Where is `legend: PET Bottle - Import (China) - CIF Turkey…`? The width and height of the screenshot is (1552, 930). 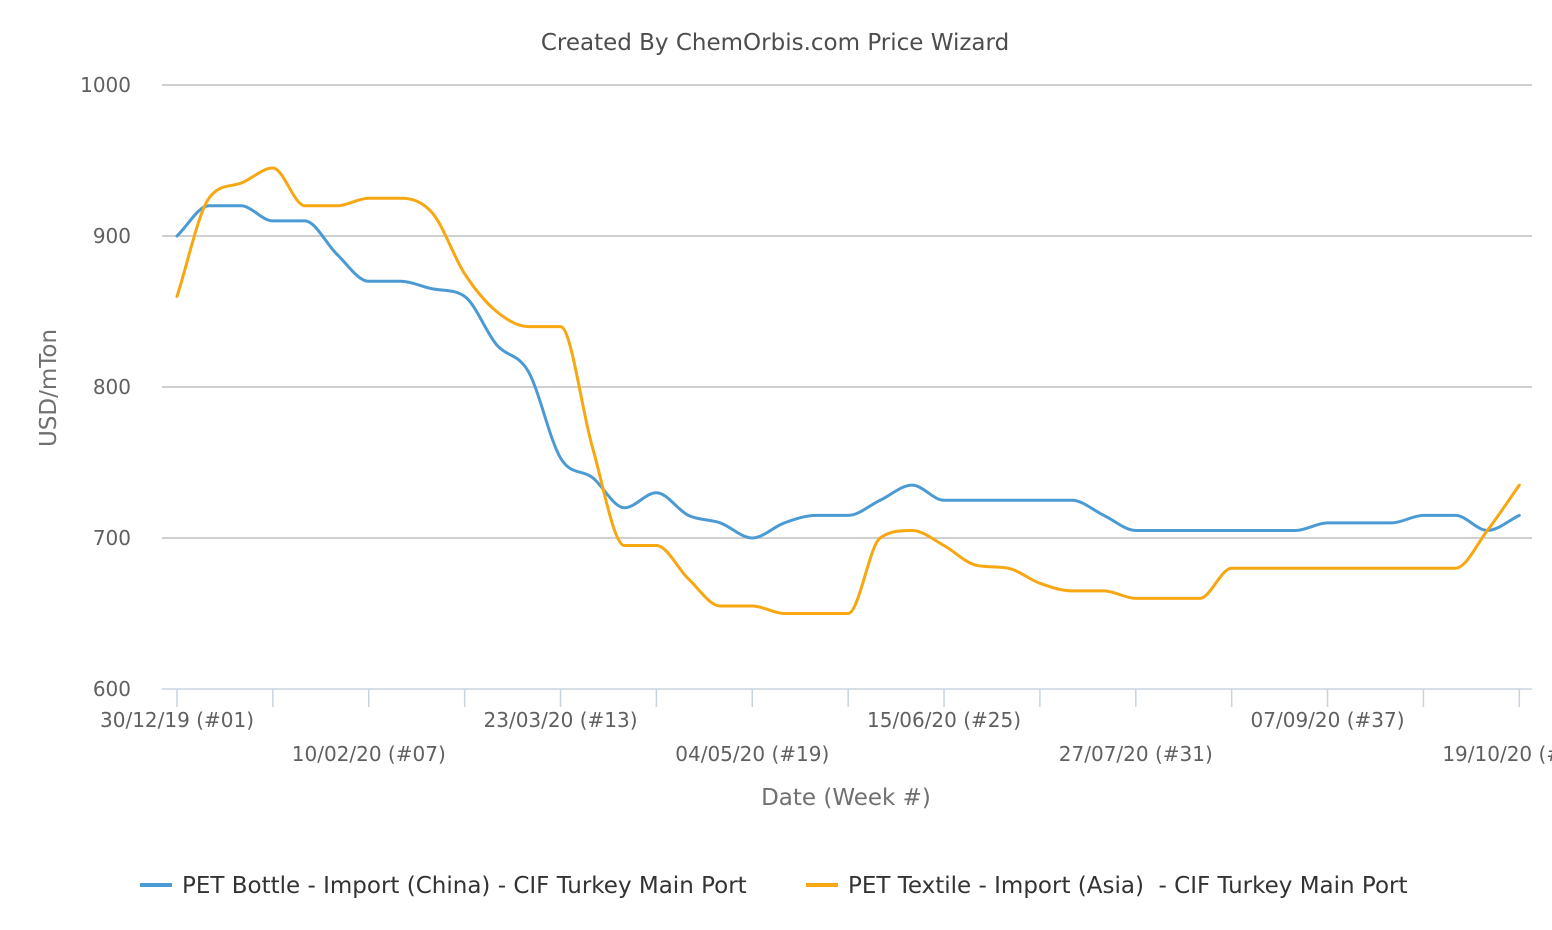 legend: PET Bottle - Import (China) - CIF Turkey… is located at coordinates (774, 886).